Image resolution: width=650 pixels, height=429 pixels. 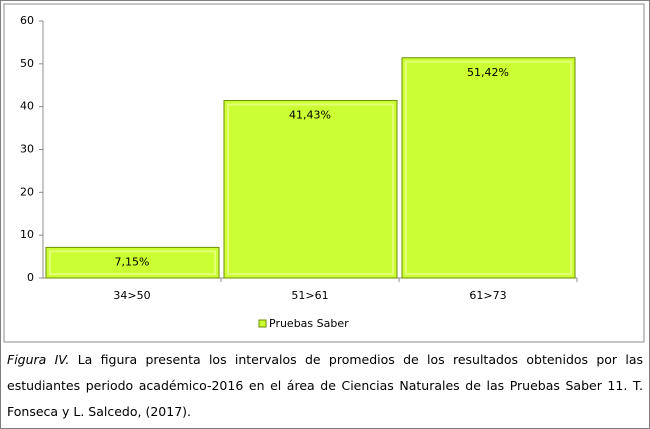 What do you see at coordinates (27, 234) in the screenshot?
I see `y-tick-label: 10` at bounding box center [27, 234].